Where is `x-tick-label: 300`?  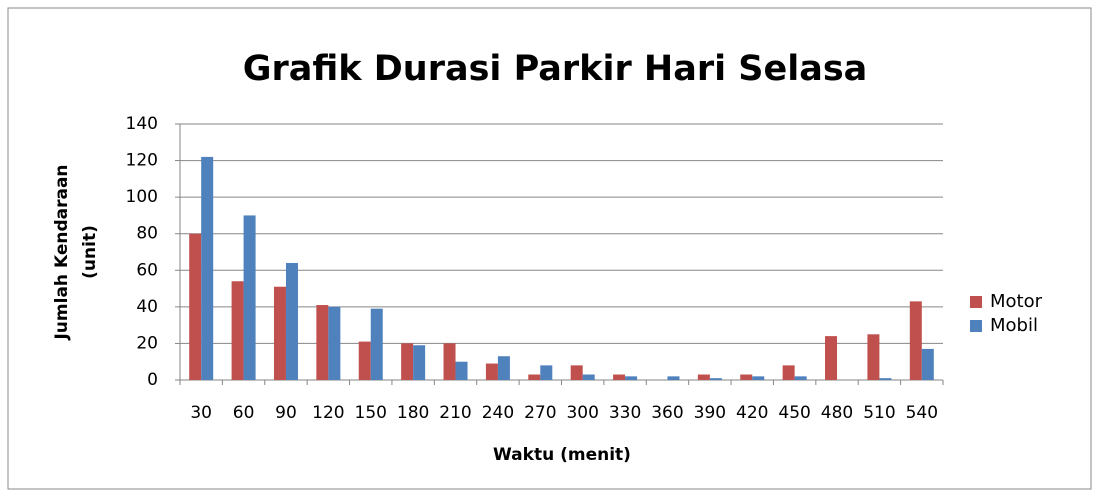
x-tick-label: 300 is located at coordinates (582, 413).